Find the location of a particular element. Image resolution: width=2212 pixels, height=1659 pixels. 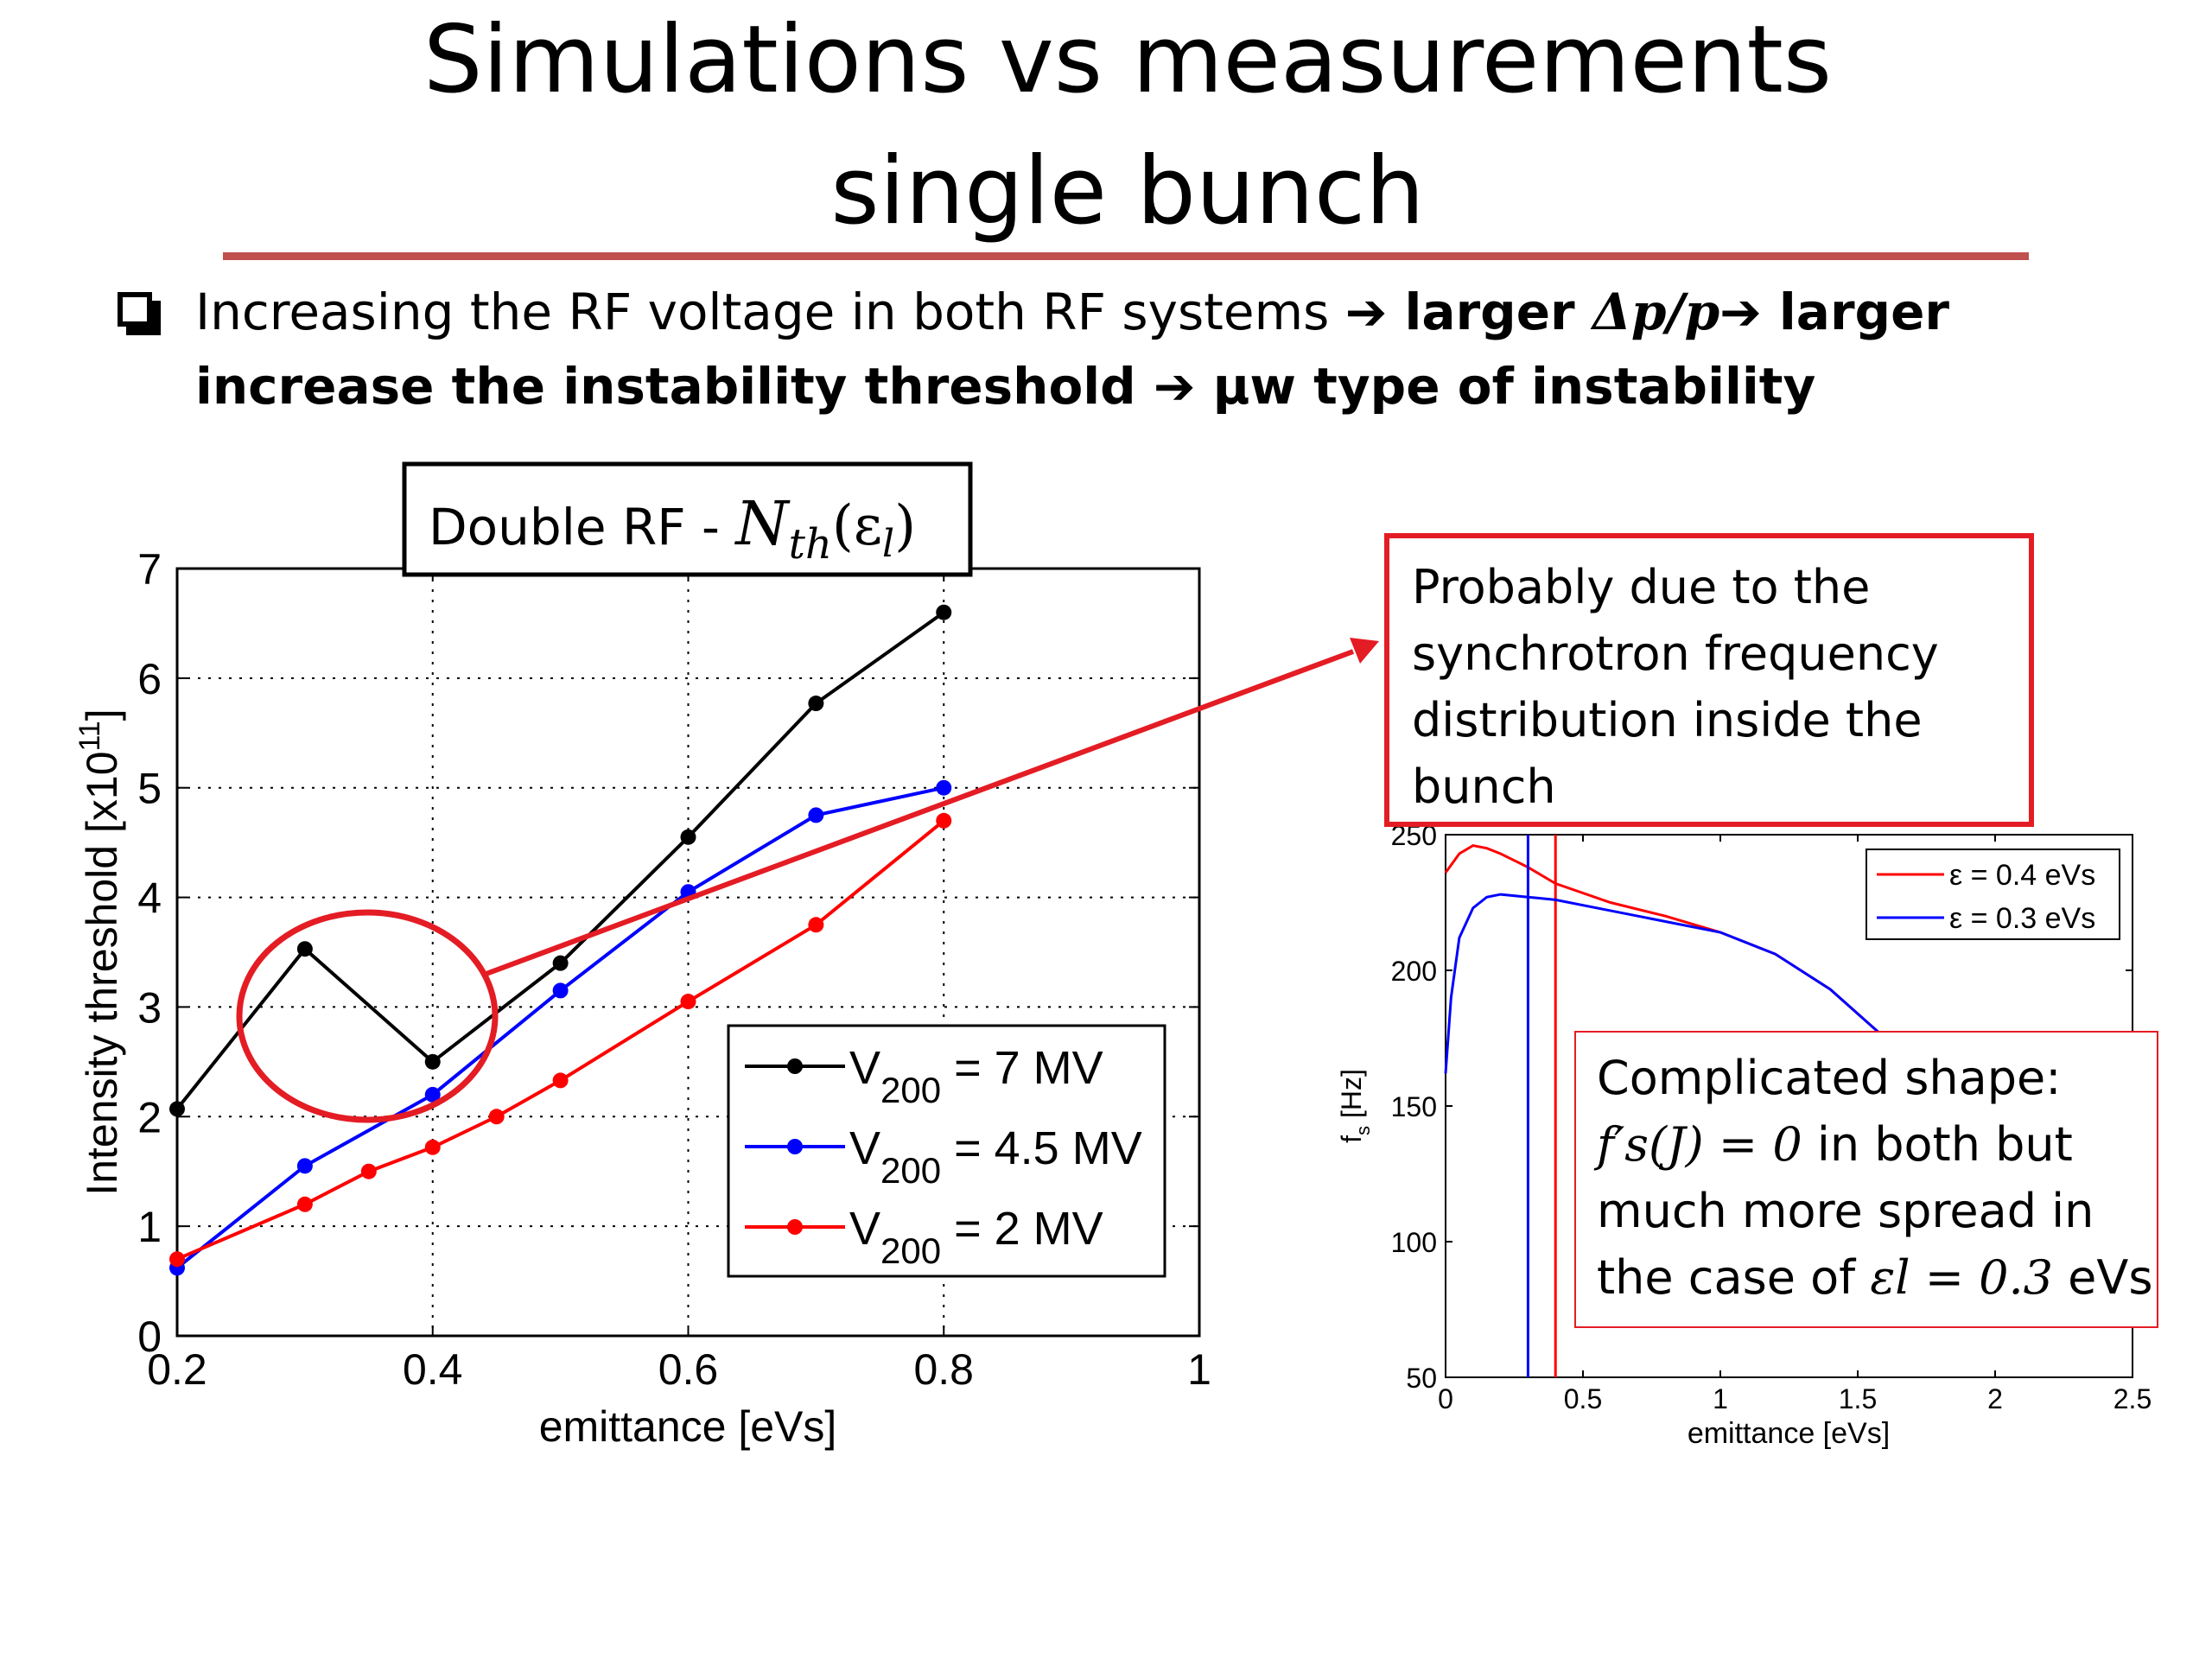

fs-x-ticks: 0 0.5 1 1.5 2 2.5 is located at coordinates (1795, 1124).